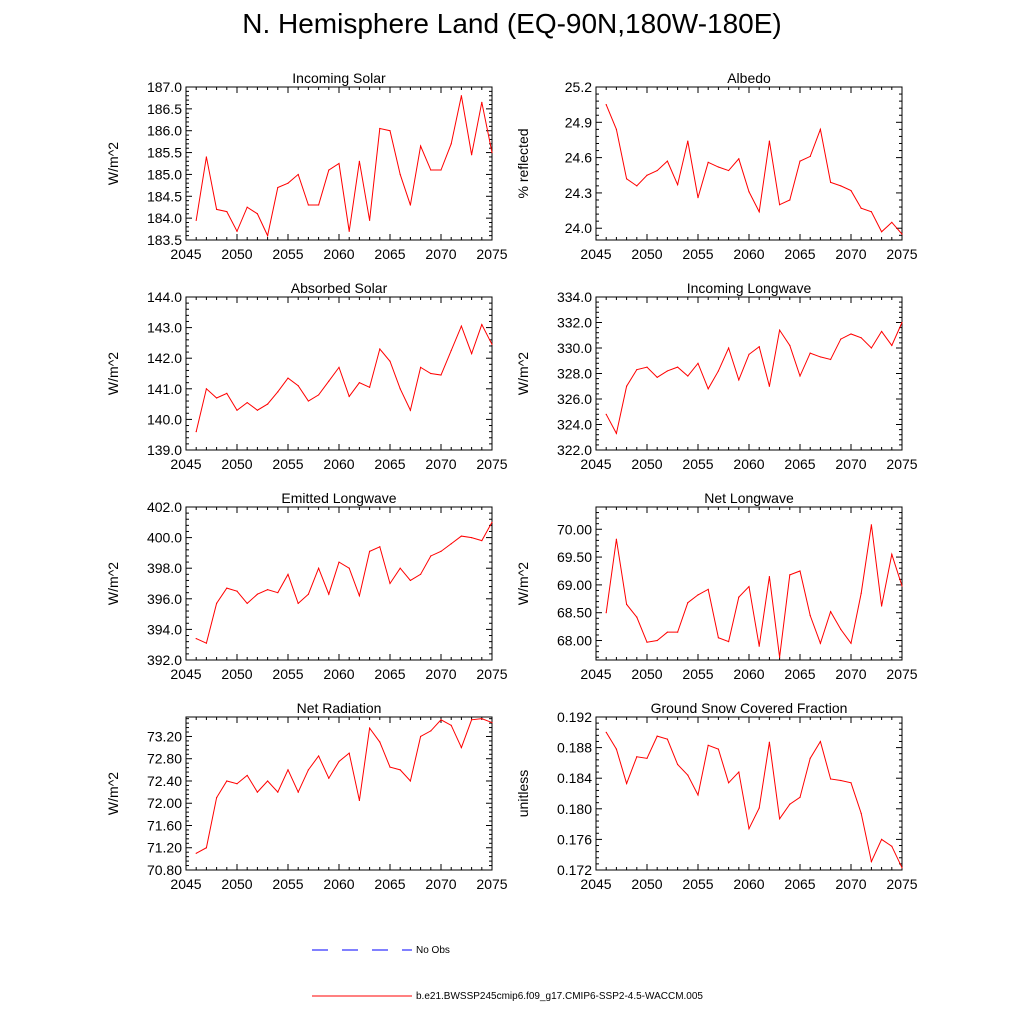  Describe the element at coordinates (164, 803) in the screenshot. I see `y-tick-label: 72.00` at that location.